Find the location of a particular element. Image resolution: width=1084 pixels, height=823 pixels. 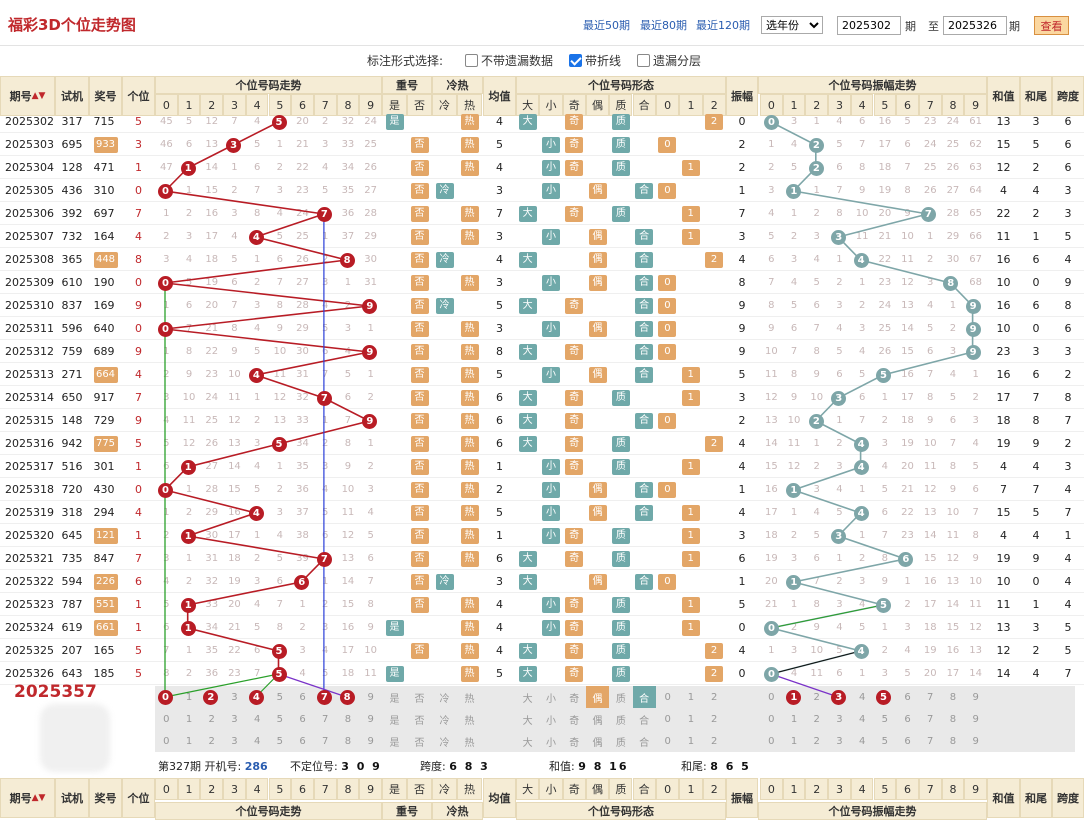

year-select: 选年份 is located at coordinates (792, 25).